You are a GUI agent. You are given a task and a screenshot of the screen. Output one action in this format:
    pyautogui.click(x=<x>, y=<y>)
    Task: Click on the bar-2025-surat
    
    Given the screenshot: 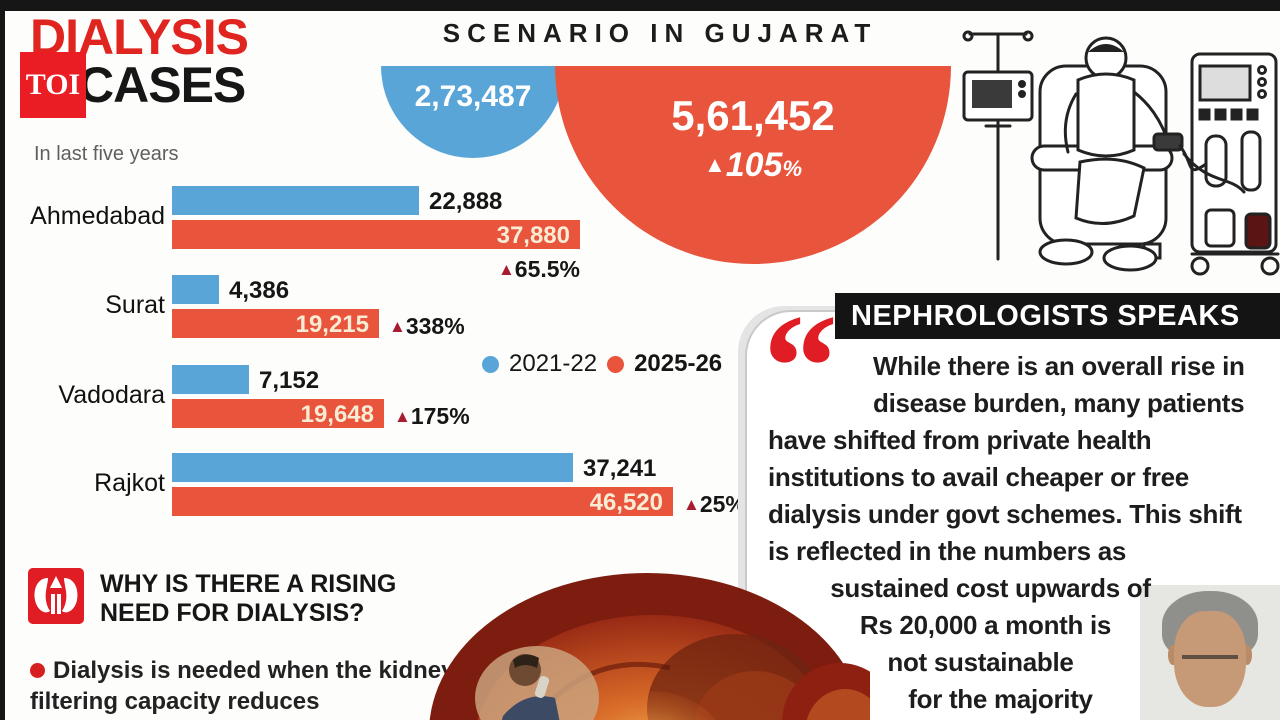 What is the action you would take?
    pyautogui.click(x=275, y=323)
    